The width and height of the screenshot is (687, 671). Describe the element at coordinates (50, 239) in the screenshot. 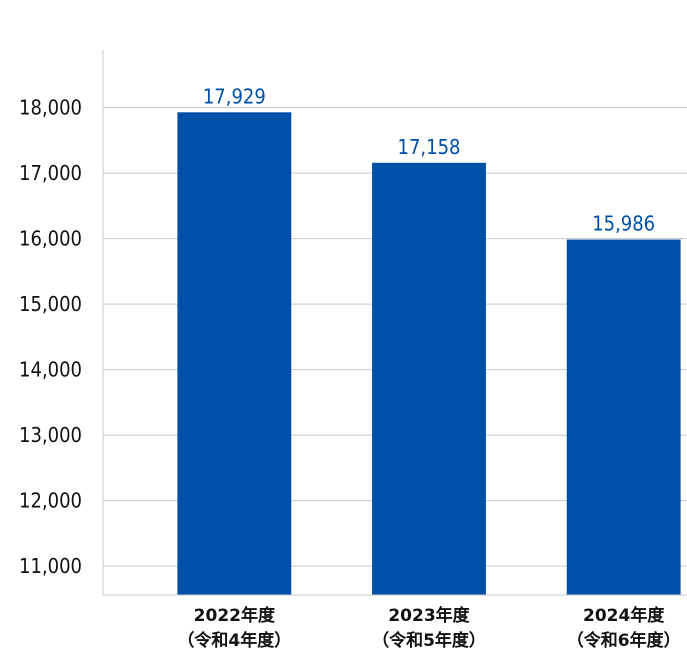

I see `y-tick-label: 16,000` at that location.